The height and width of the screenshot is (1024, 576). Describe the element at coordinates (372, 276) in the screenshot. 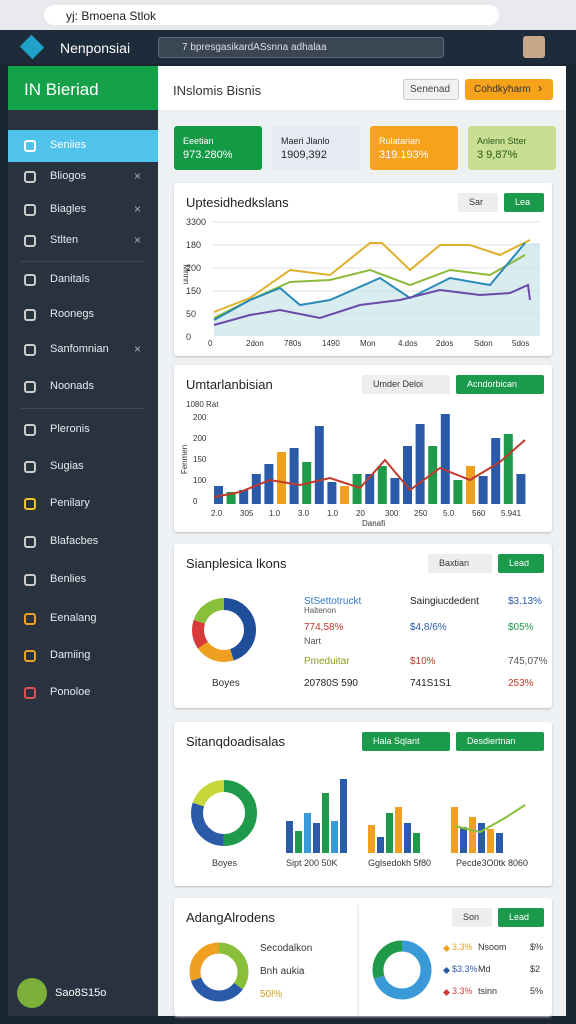

I see `line` at that location.